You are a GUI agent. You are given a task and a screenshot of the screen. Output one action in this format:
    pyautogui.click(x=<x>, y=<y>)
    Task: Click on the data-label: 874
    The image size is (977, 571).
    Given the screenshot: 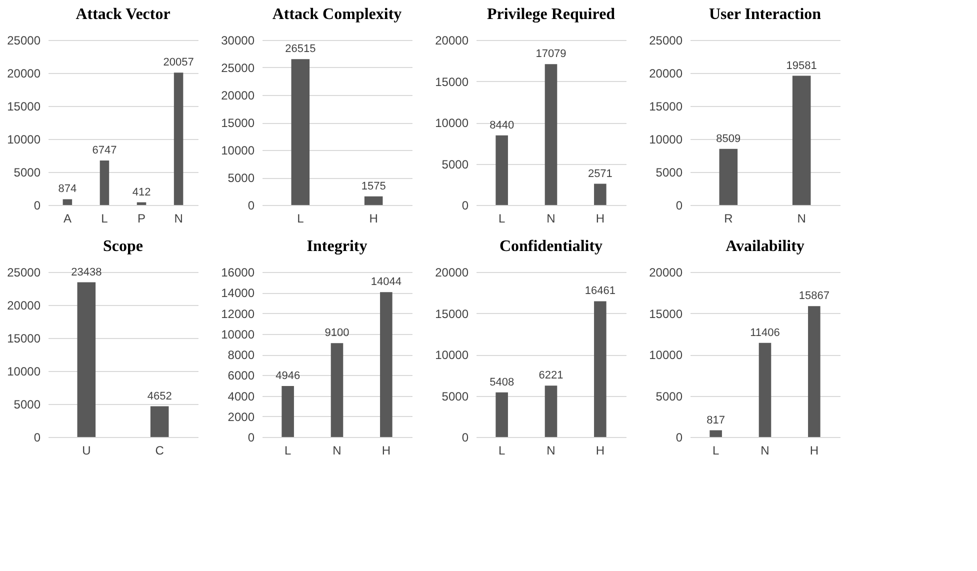 What is the action you would take?
    pyautogui.click(x=67, y=189)
    